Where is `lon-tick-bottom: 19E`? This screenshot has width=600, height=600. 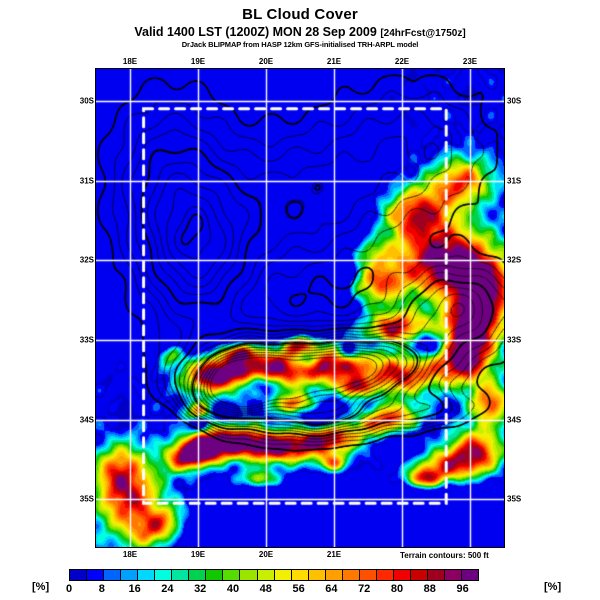
lon-tick-bottom: 19E is located at coordinates (198, 554).